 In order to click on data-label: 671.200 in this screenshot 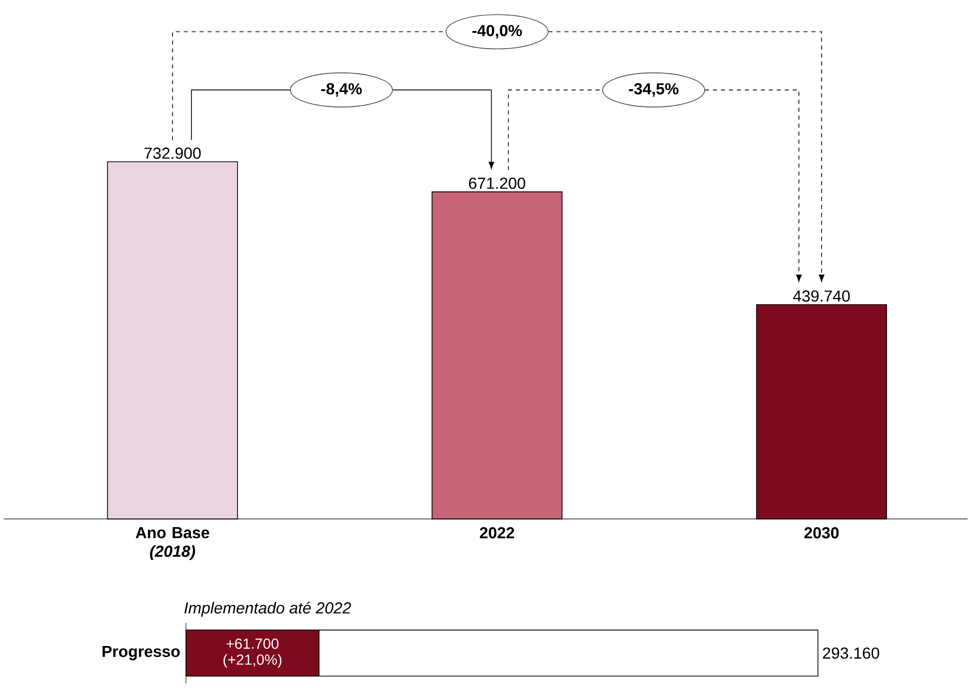, I will do `click(497, 183)`.